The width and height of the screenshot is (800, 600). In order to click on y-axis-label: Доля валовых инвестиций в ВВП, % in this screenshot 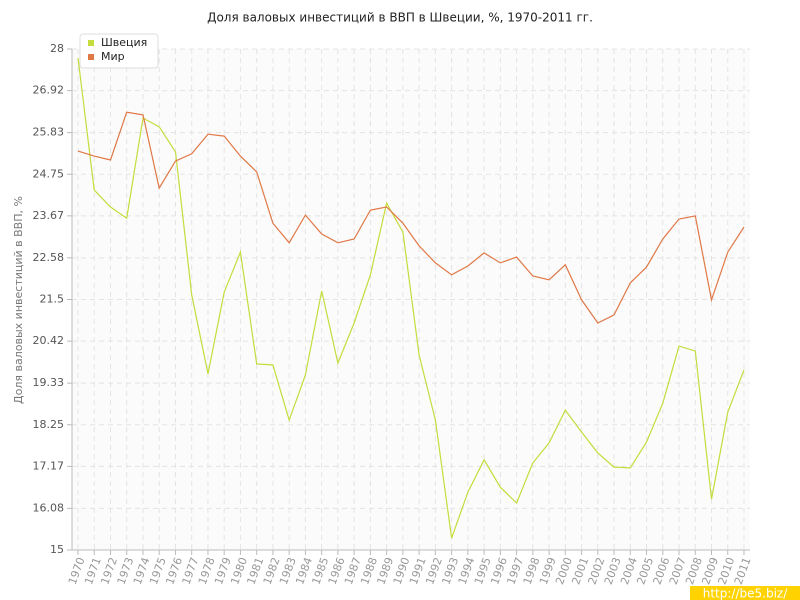, I will do `click(18, 300)`.